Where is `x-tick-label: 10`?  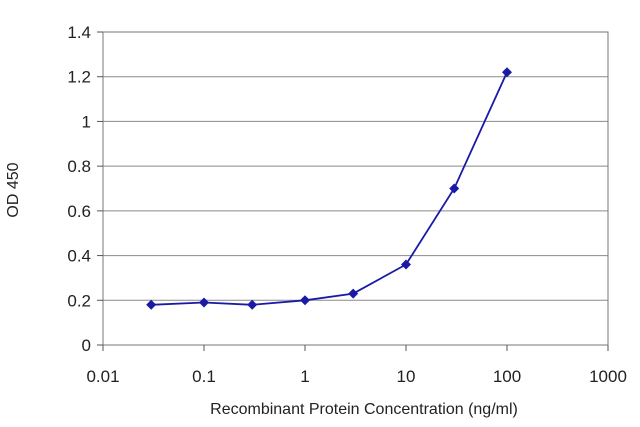 x-tick-label: 10 is located at coordinates (406, 376).